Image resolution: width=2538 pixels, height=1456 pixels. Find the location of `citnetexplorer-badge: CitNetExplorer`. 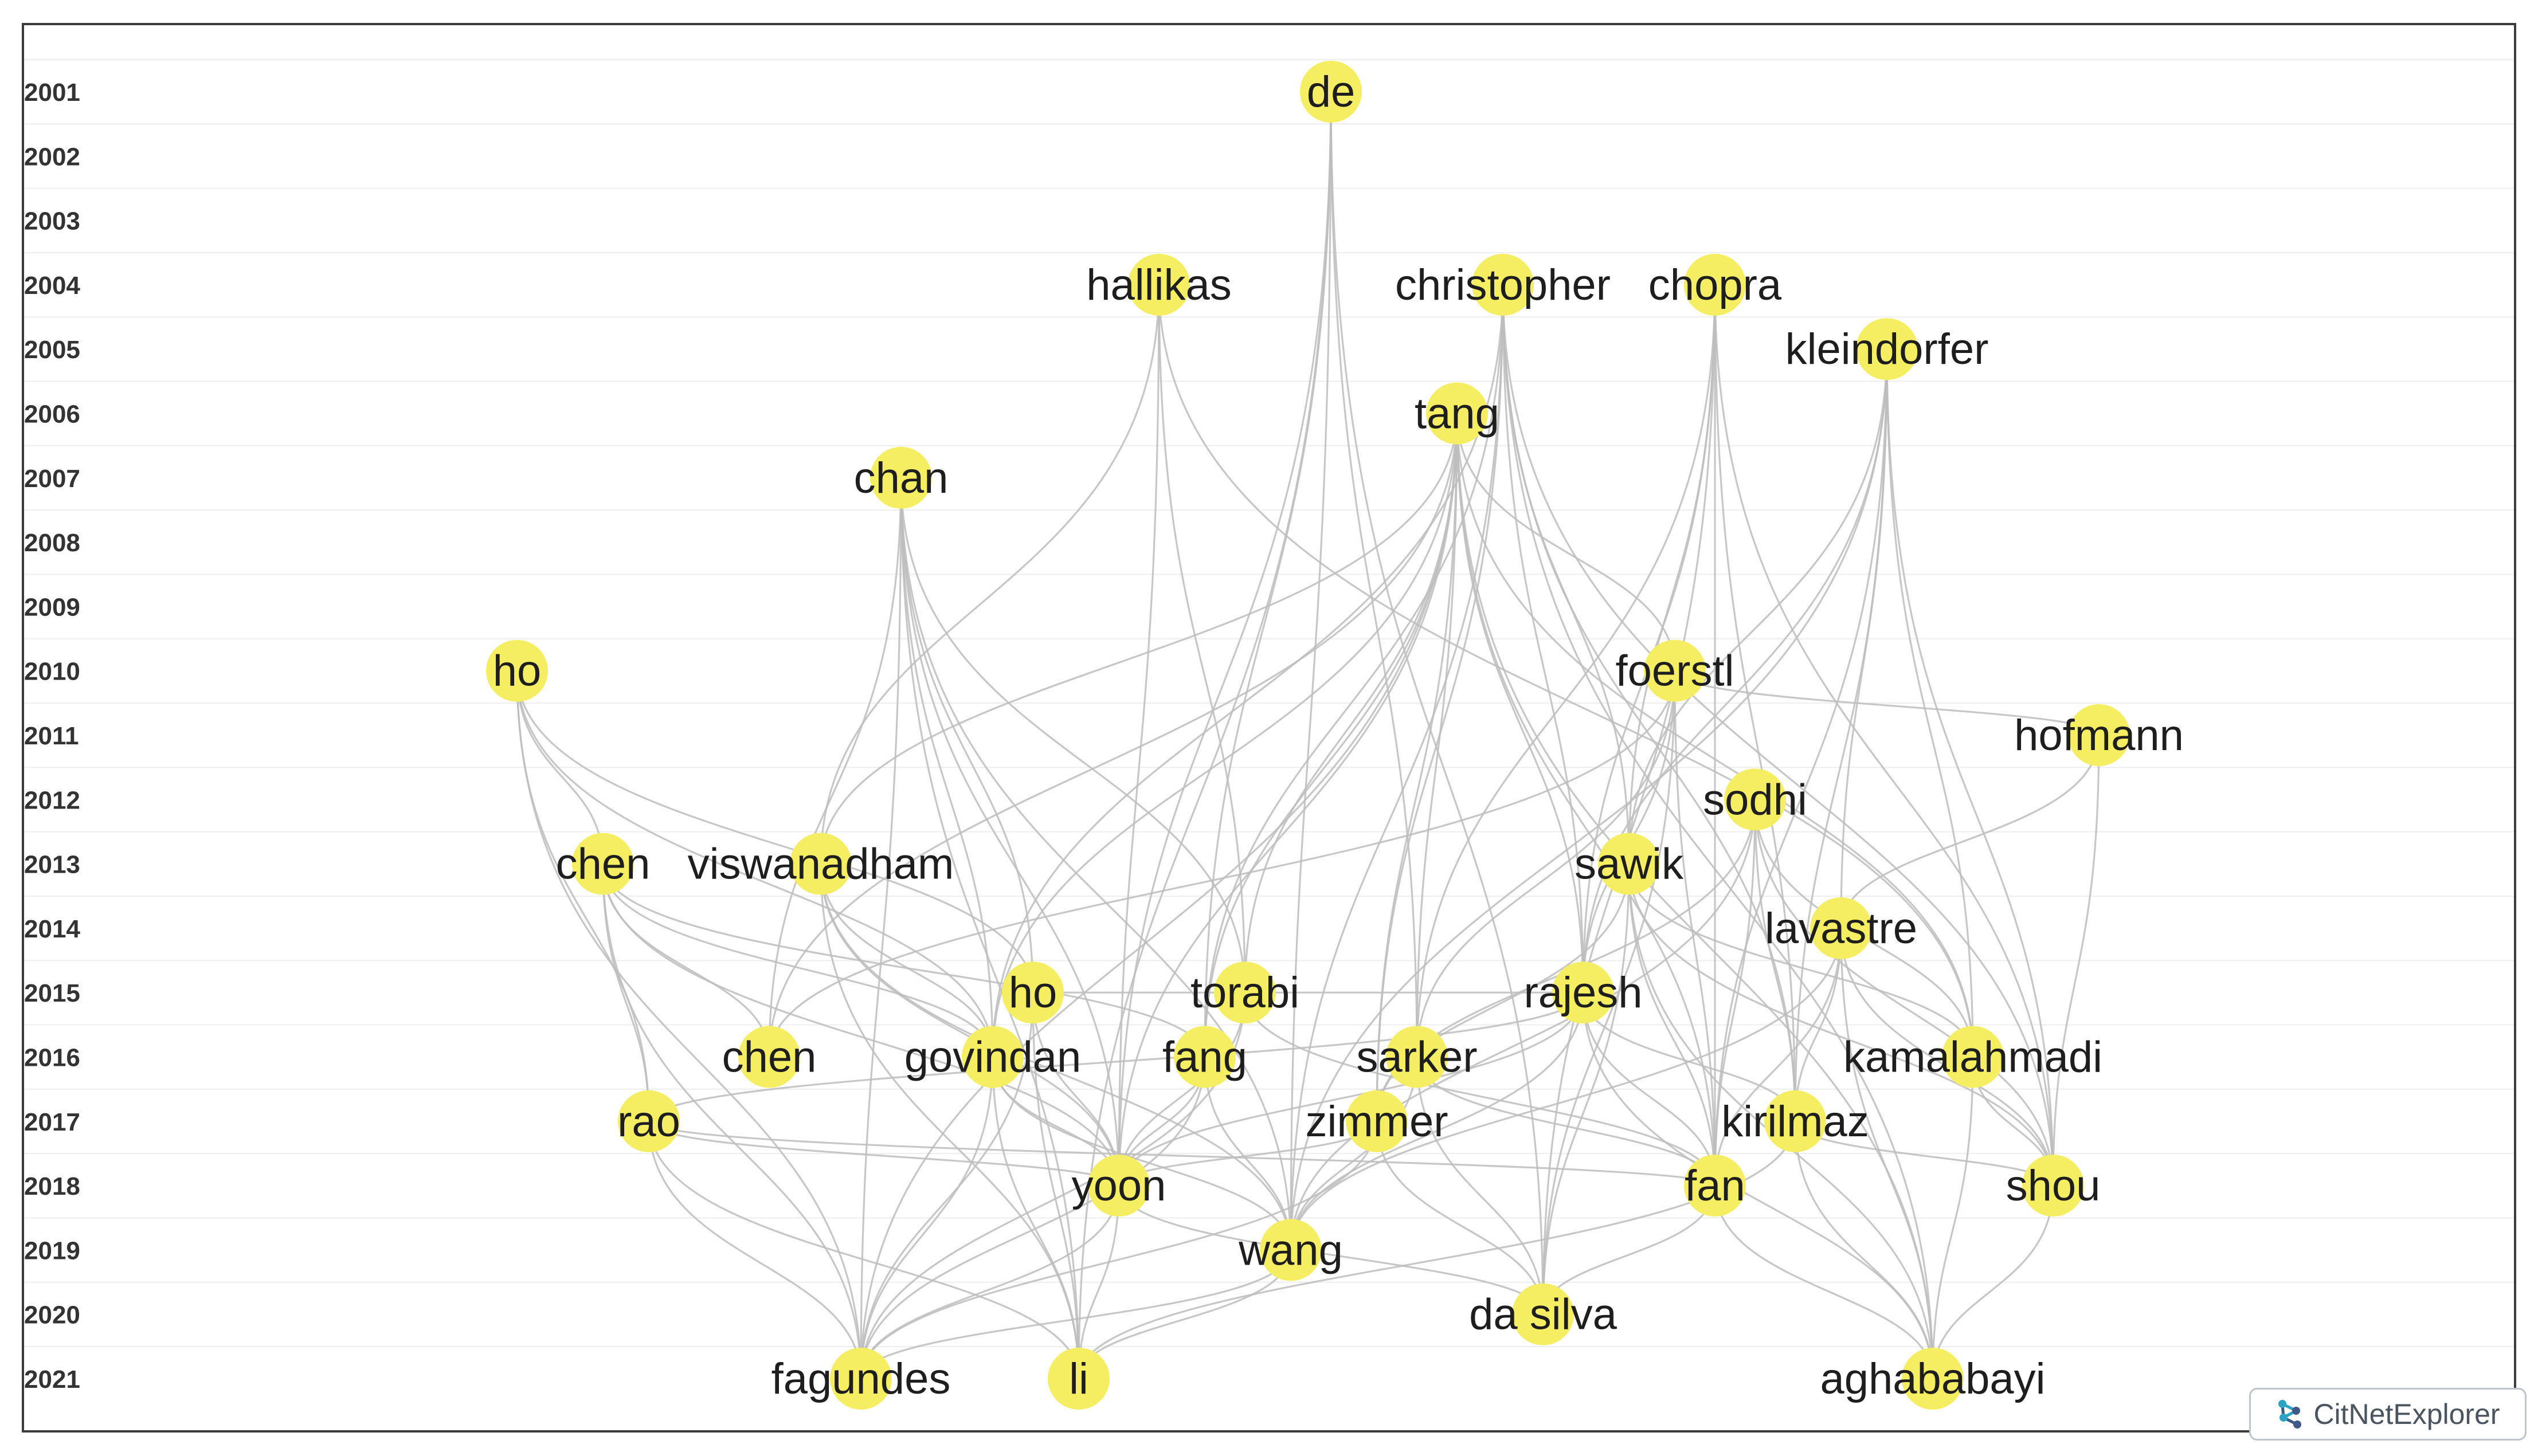

citnetexplorer-badge: CitNetExplorer is located at coordinates (2388, 1414).